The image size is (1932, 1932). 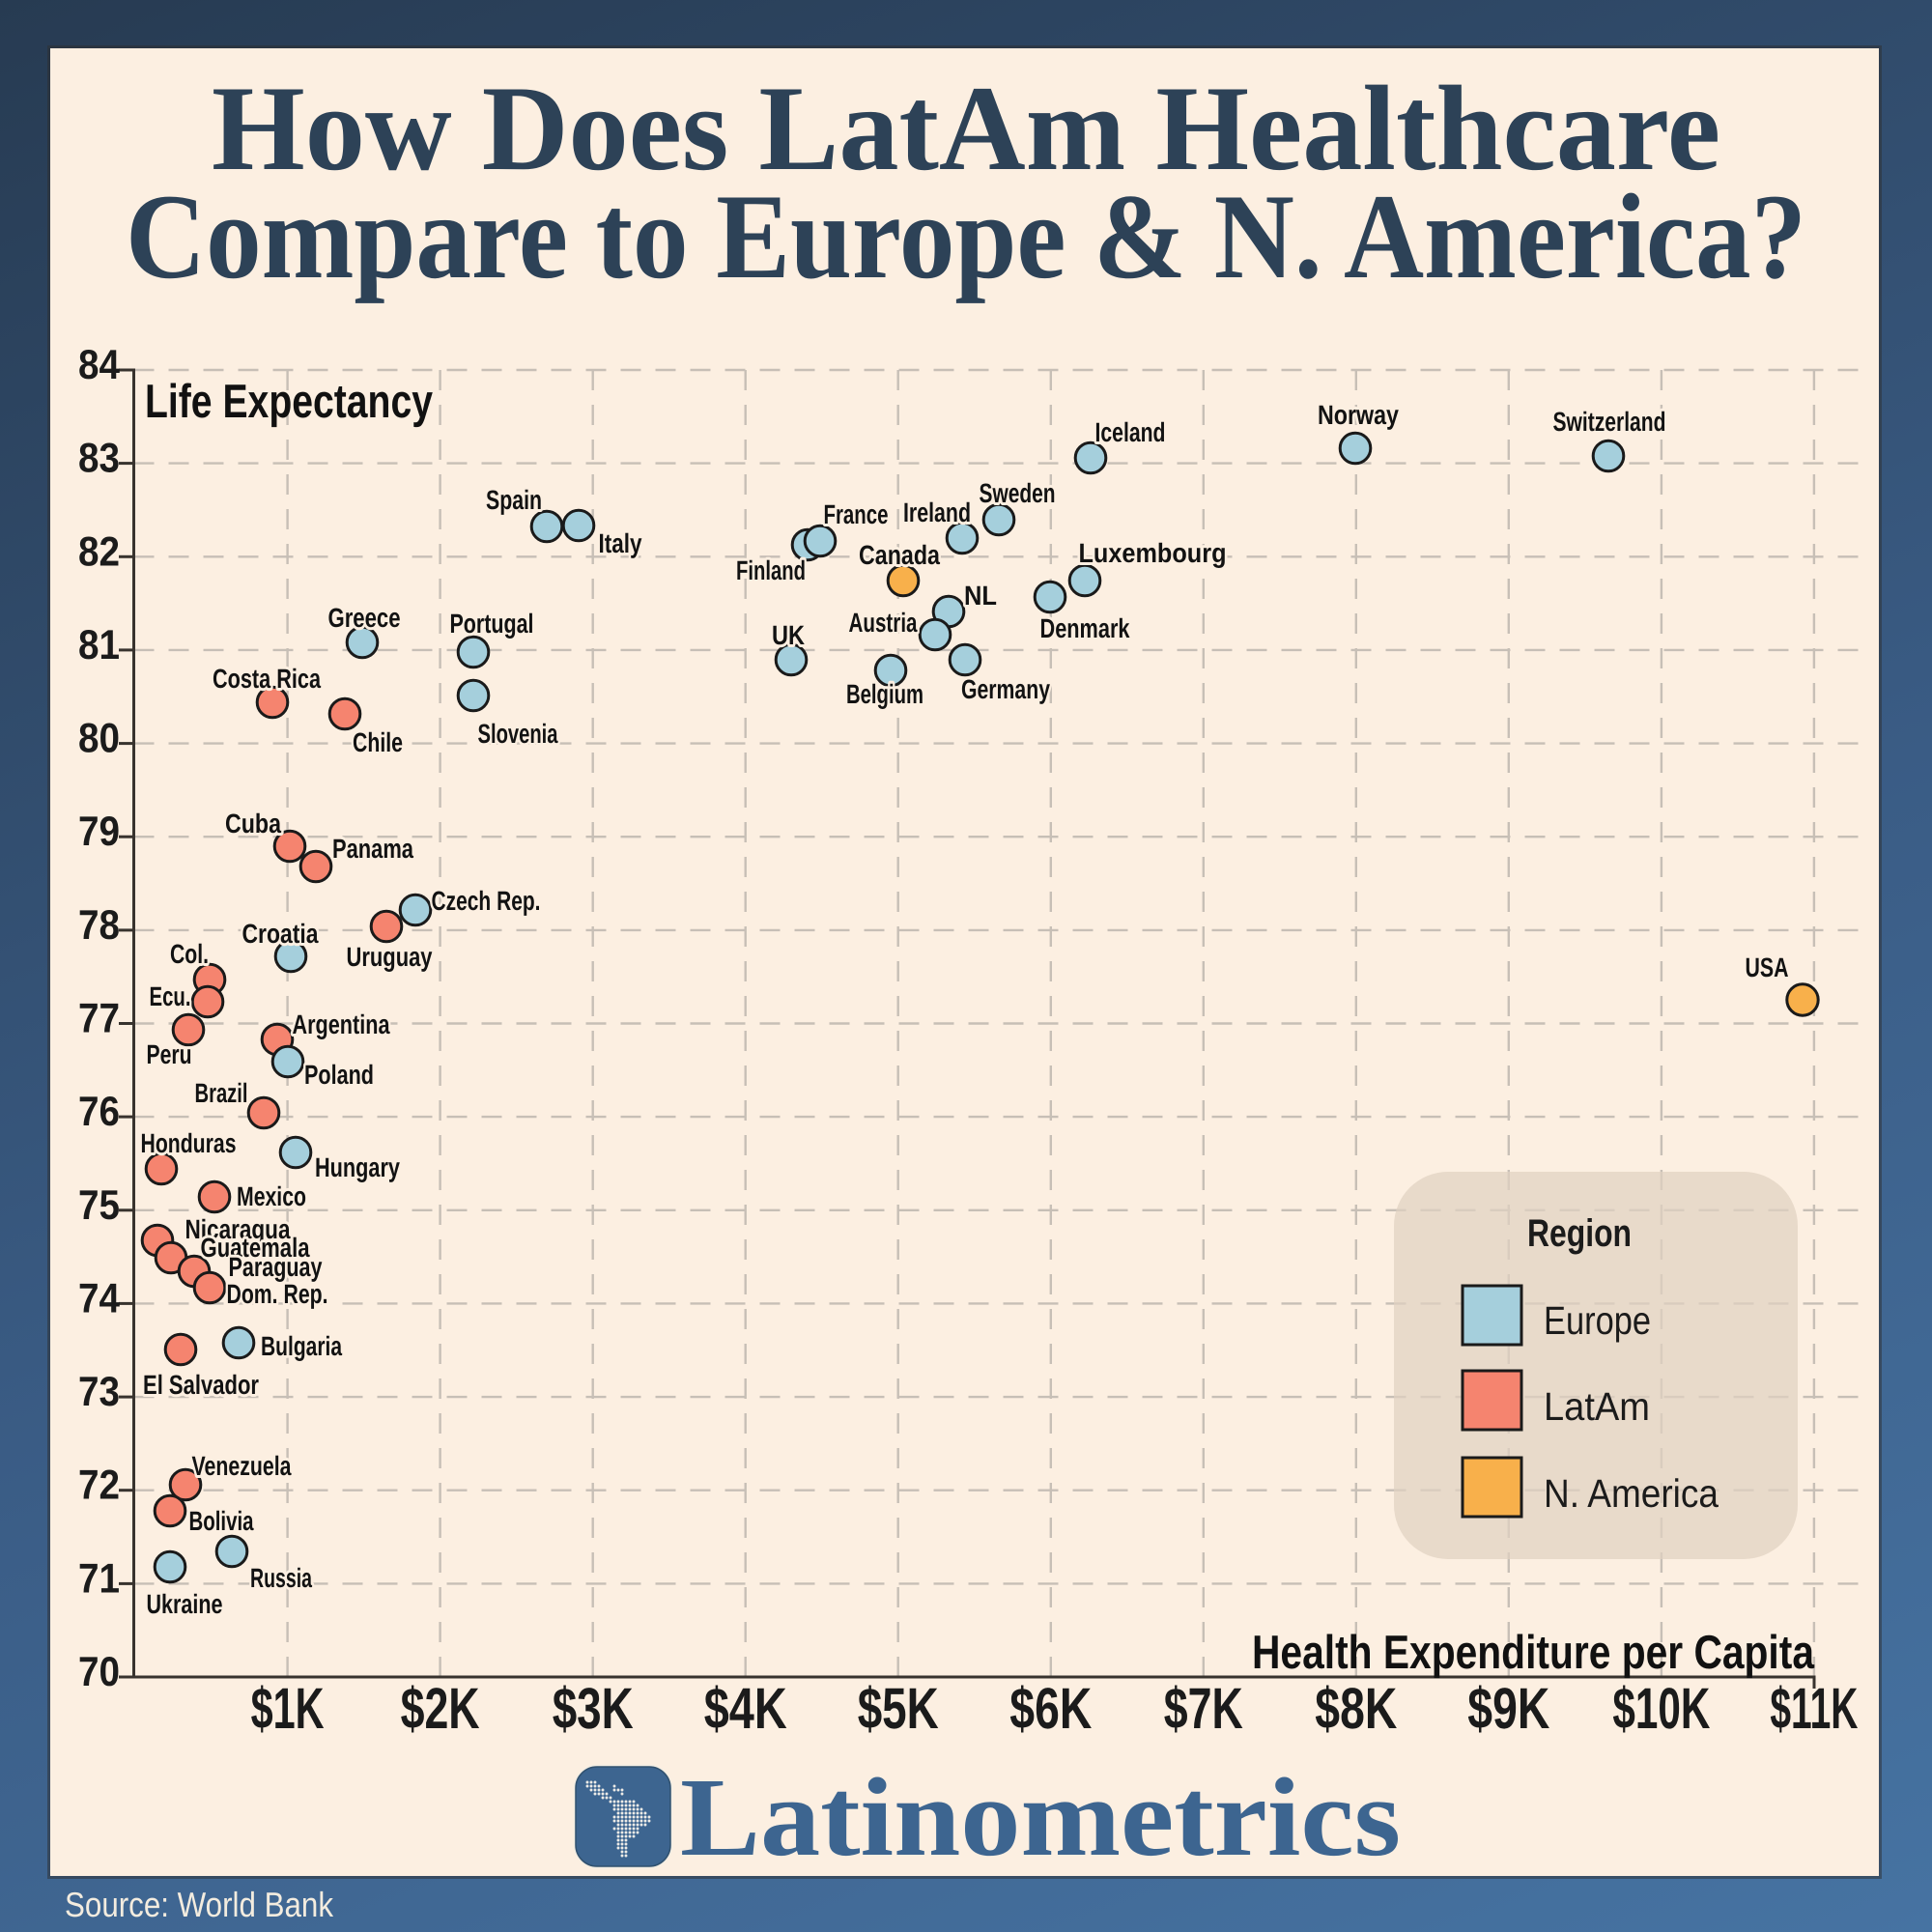 What do you see at coordinates (966, 129) in the screenshot?
I see `svg-text: How Does LatAm Healthcare` at bounding box center [966, 129].